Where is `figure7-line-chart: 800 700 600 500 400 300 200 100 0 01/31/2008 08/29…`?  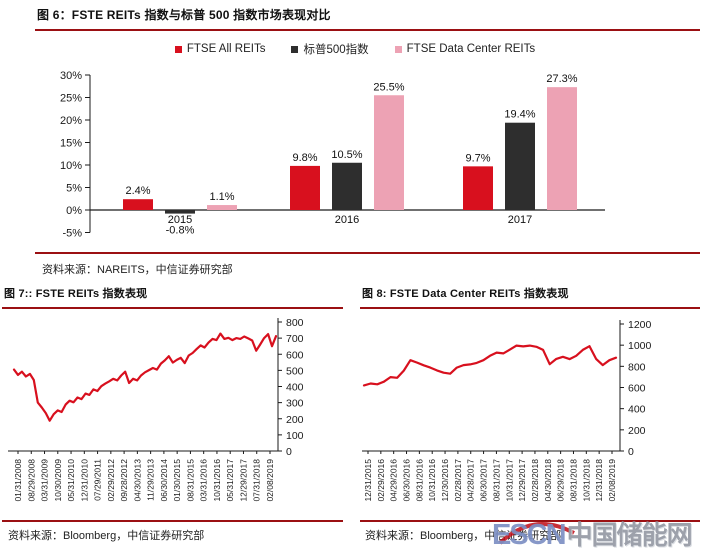 figure7-line-chart: 800 700 600 500 400 300 200 100 0 01/31/2008 08/29… is located at coordinates (156, 409).